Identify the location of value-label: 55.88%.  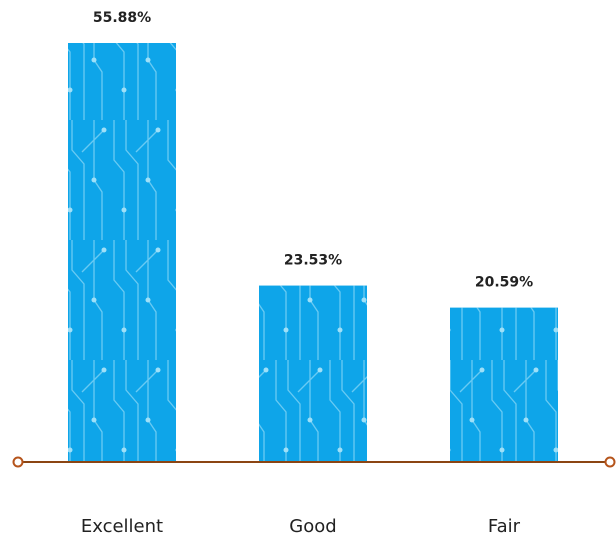
(122, 18).